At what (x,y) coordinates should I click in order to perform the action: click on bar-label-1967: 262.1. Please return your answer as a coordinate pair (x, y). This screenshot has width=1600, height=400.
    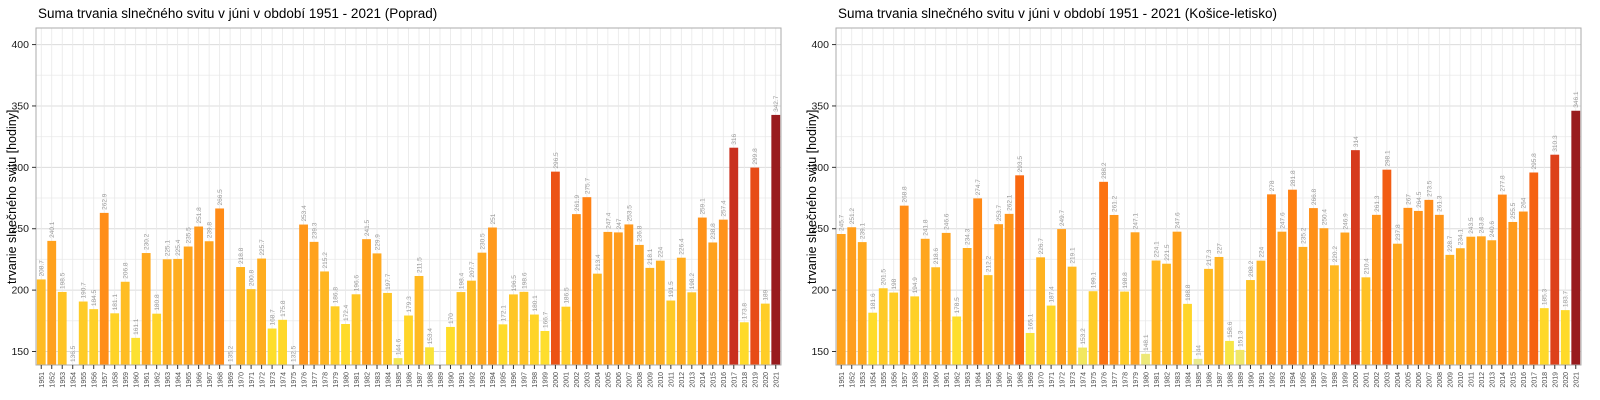
    Looking at the image, I should click on (1010, 202).